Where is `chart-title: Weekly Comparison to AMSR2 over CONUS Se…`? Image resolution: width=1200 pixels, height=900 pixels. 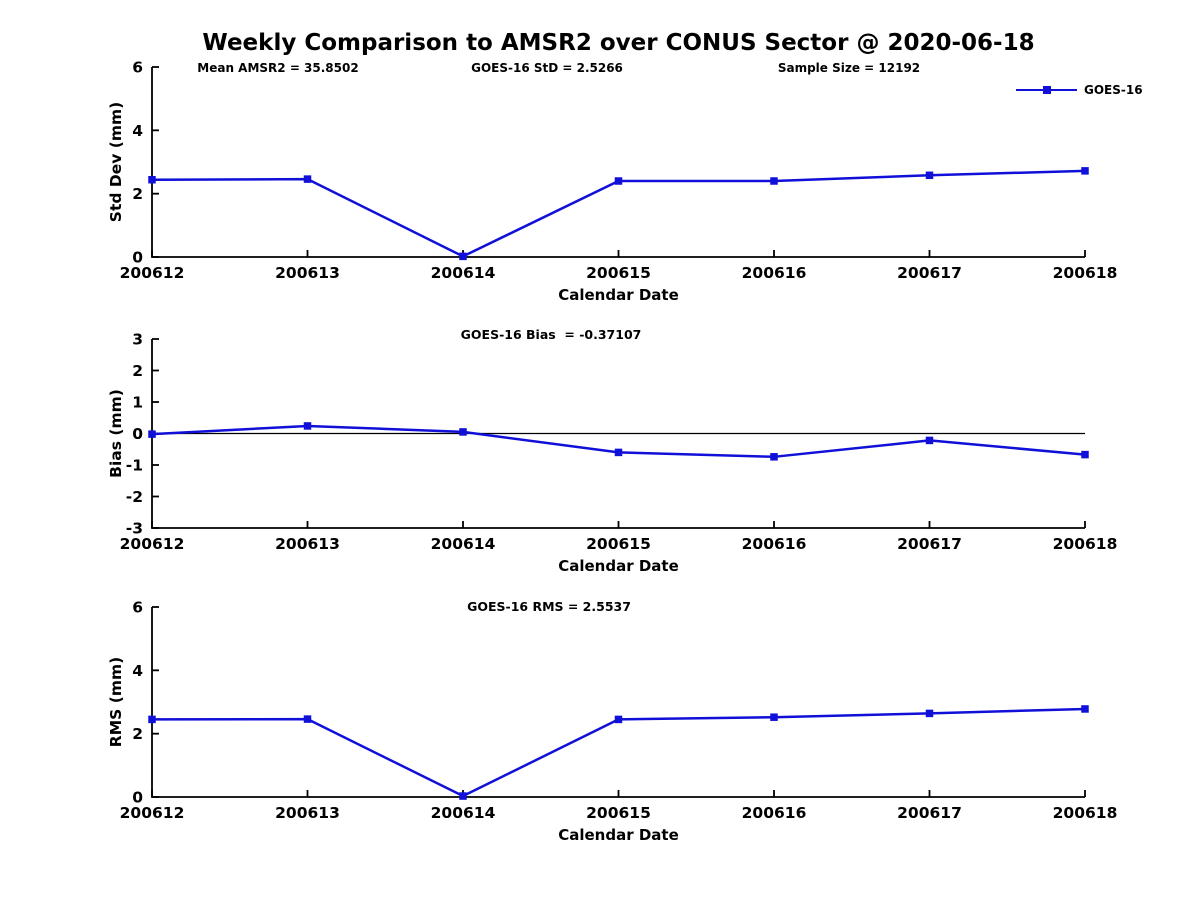 chart-title: Weekly Comparison to AMSR2 over CONUS Se… is located at coordinates (618, 43).